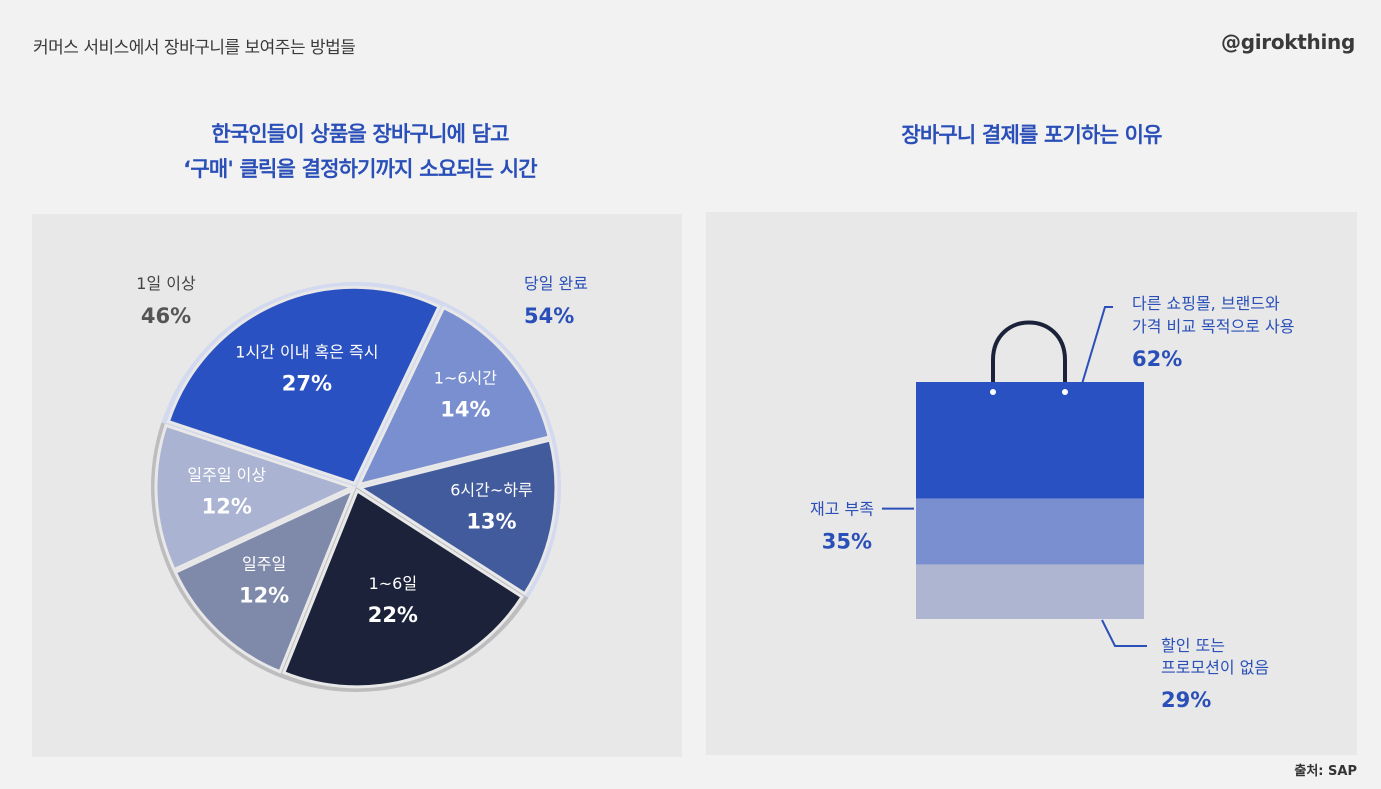 This screenshot has width=1381, height=789. I want to click on bag-rivet-right, so click(1065, 392).